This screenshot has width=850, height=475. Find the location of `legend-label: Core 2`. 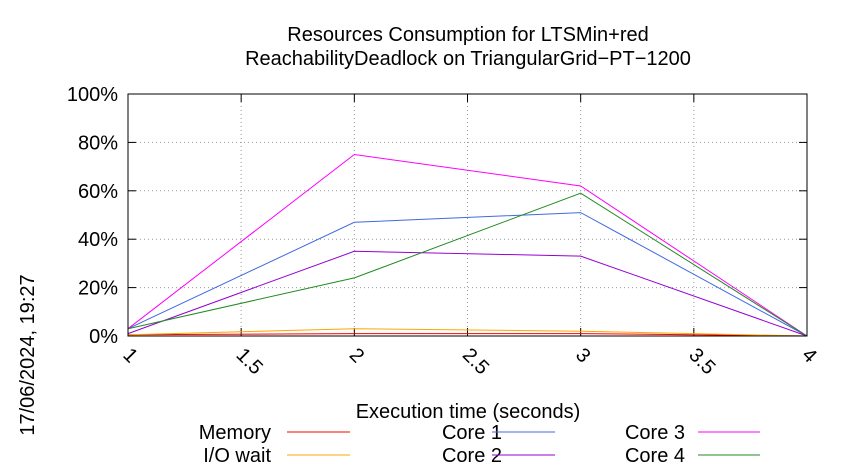

legend-label: Core 2 is located at coordinates (472, 456).